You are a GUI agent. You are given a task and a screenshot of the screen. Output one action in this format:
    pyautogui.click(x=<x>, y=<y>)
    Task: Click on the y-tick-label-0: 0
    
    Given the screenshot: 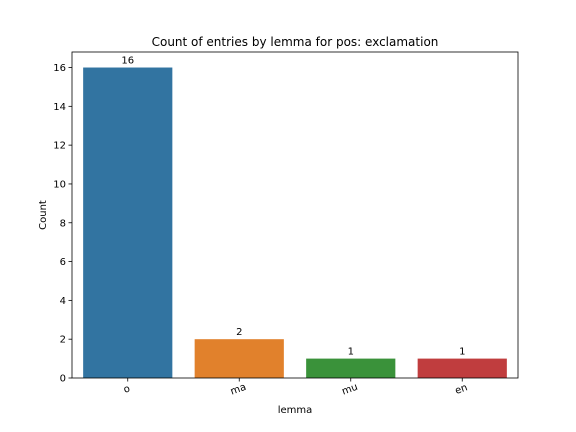 What is the action you would take?
    pyautogui.click(x=63, y=379)
    